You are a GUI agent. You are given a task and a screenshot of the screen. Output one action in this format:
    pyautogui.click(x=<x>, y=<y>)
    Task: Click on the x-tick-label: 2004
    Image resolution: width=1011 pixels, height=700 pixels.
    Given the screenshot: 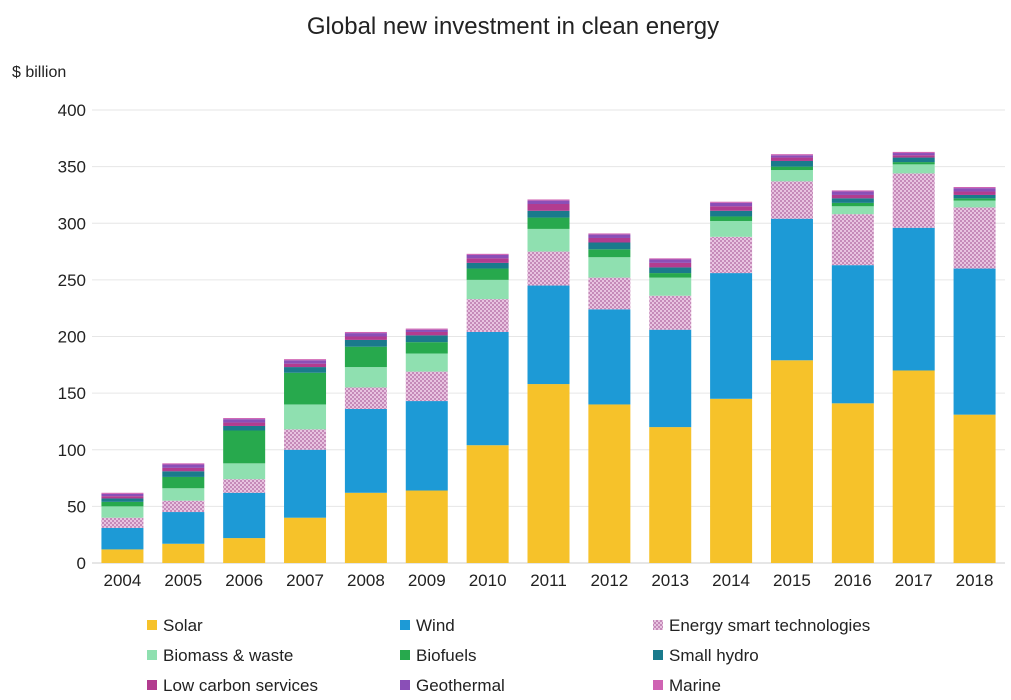 What is the action you would take?
    pyautogui.click(x=123, y=580)
    